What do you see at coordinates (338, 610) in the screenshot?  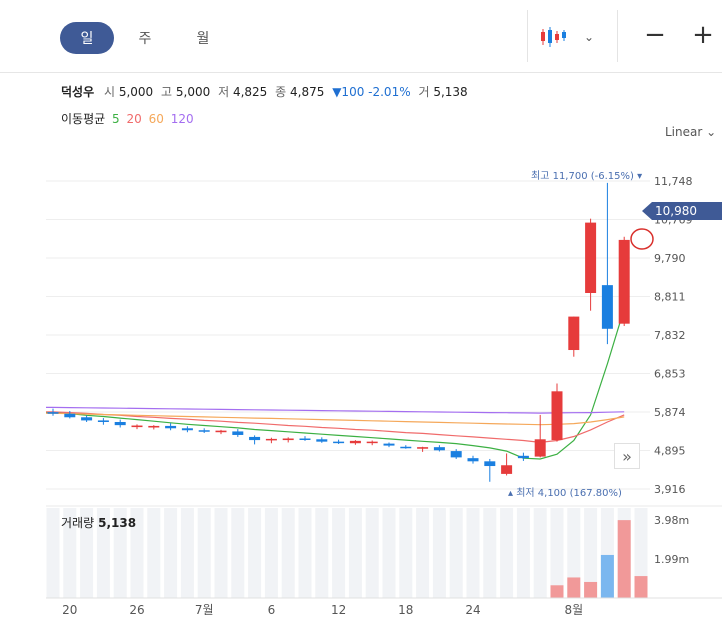 I see `date-tick-label: 12` at bounding box center [338, 610].